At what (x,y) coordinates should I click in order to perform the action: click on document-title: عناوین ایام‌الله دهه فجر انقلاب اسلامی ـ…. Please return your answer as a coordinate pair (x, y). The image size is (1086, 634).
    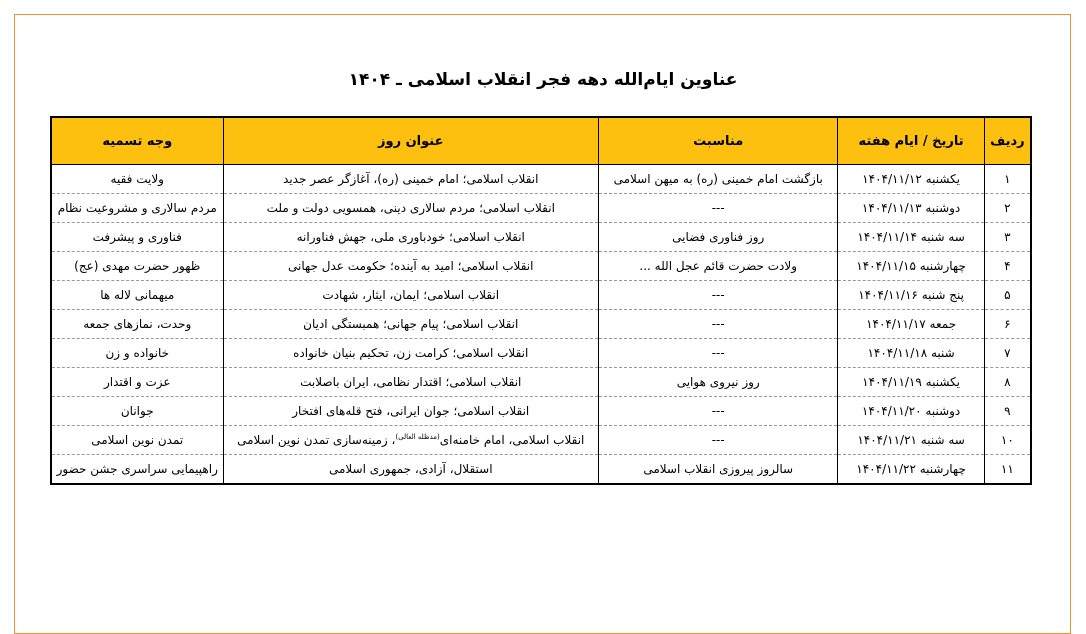
    Looking at the image, I should click on (543, 80).